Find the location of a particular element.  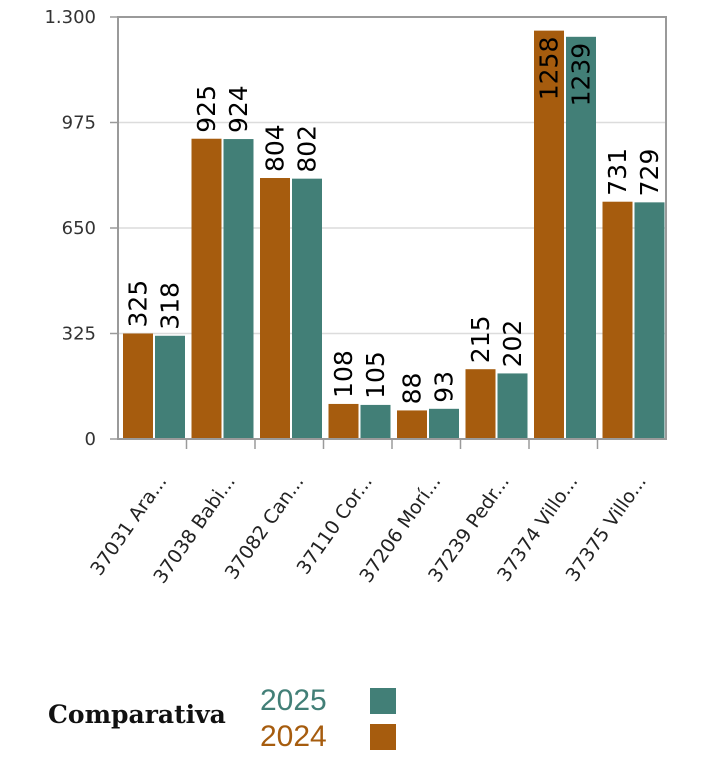

data-label: 325 is located at coordinates (138, 304).